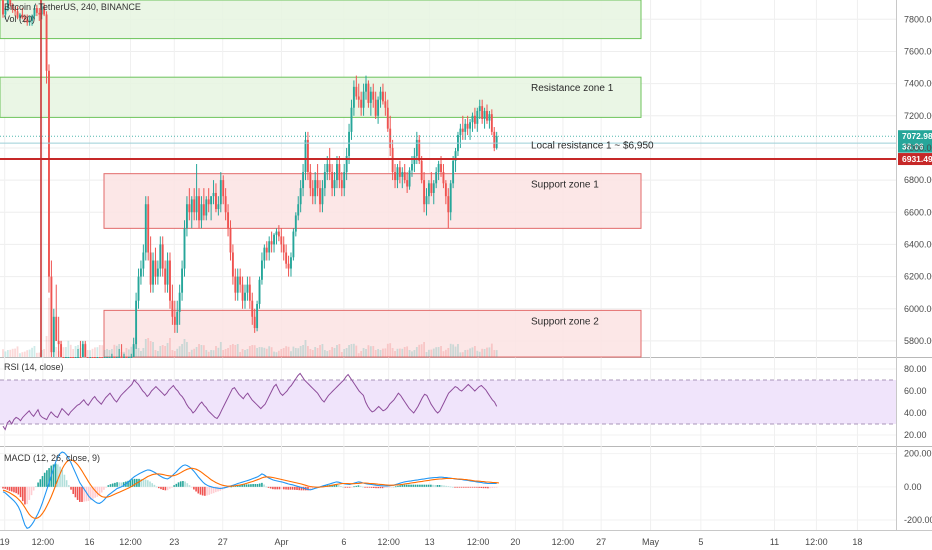 This screenshot has height=550, width=932. I want to click on time-tick-label: Apr, so click(281, 542).